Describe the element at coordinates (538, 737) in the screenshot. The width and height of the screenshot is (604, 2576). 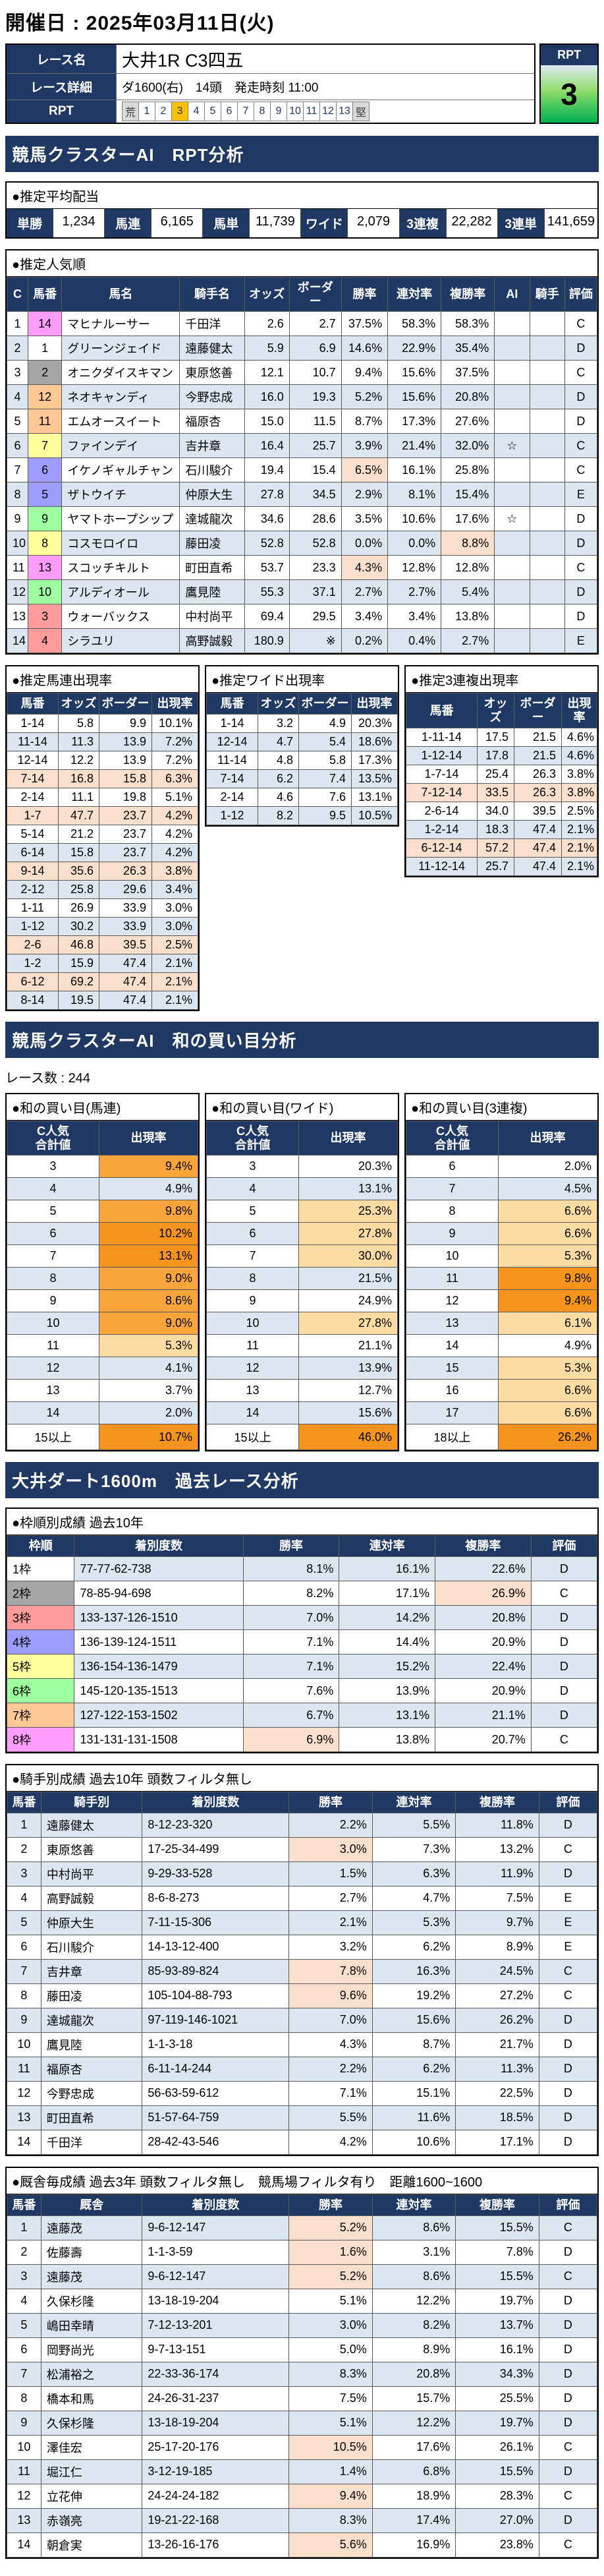
I see `cell-border: 21.5` at that location.